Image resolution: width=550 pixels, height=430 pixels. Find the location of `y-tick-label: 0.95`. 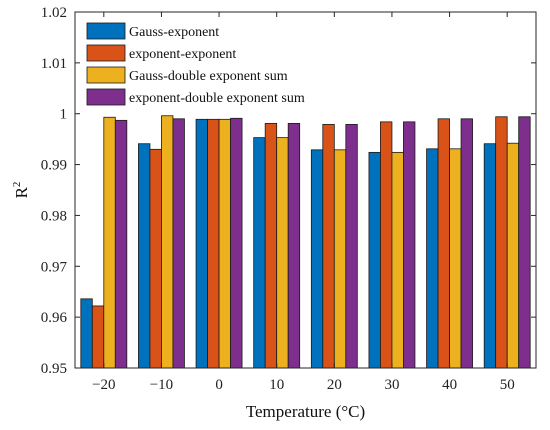

y-tick-label: 0.95 is located at coordinates (54, 369).